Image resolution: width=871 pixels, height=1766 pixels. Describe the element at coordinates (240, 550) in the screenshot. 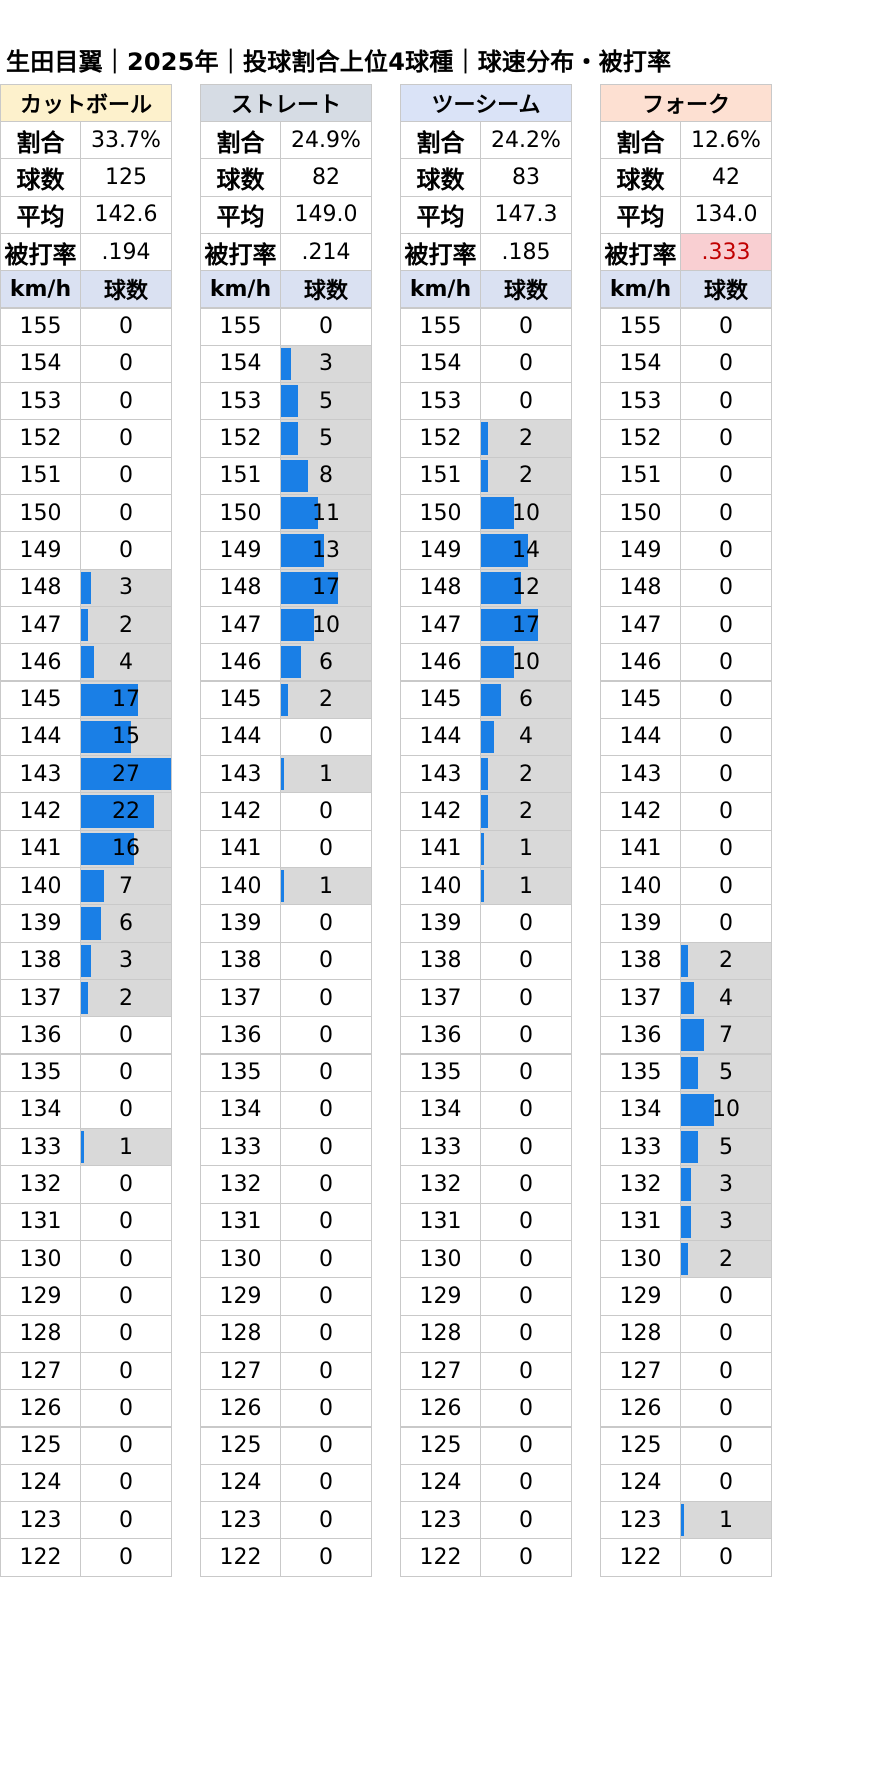

I see `speed-bin-label: 149` at that location.